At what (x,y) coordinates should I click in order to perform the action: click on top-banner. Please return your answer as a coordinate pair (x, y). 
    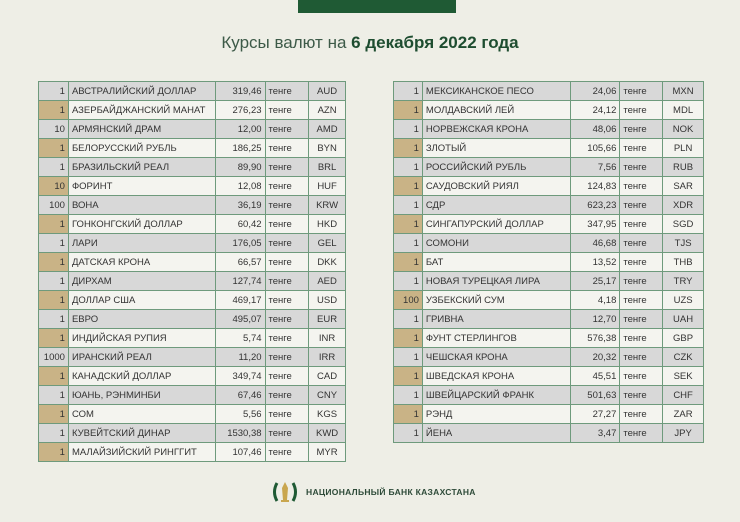
    Looking at the image, I should click on (377, 6).